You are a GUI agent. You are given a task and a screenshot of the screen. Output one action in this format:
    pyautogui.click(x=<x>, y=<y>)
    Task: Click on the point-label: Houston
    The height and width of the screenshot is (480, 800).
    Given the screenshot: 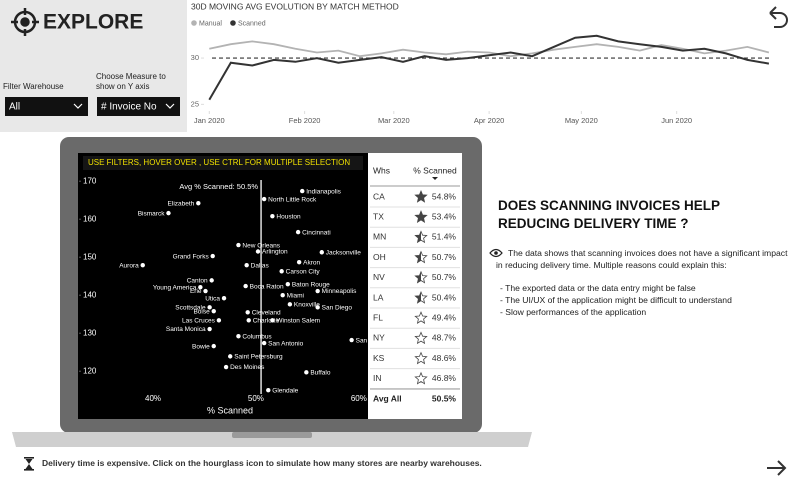 What is the action you would take?
    pyautogui.click(x=288, y=216)
    